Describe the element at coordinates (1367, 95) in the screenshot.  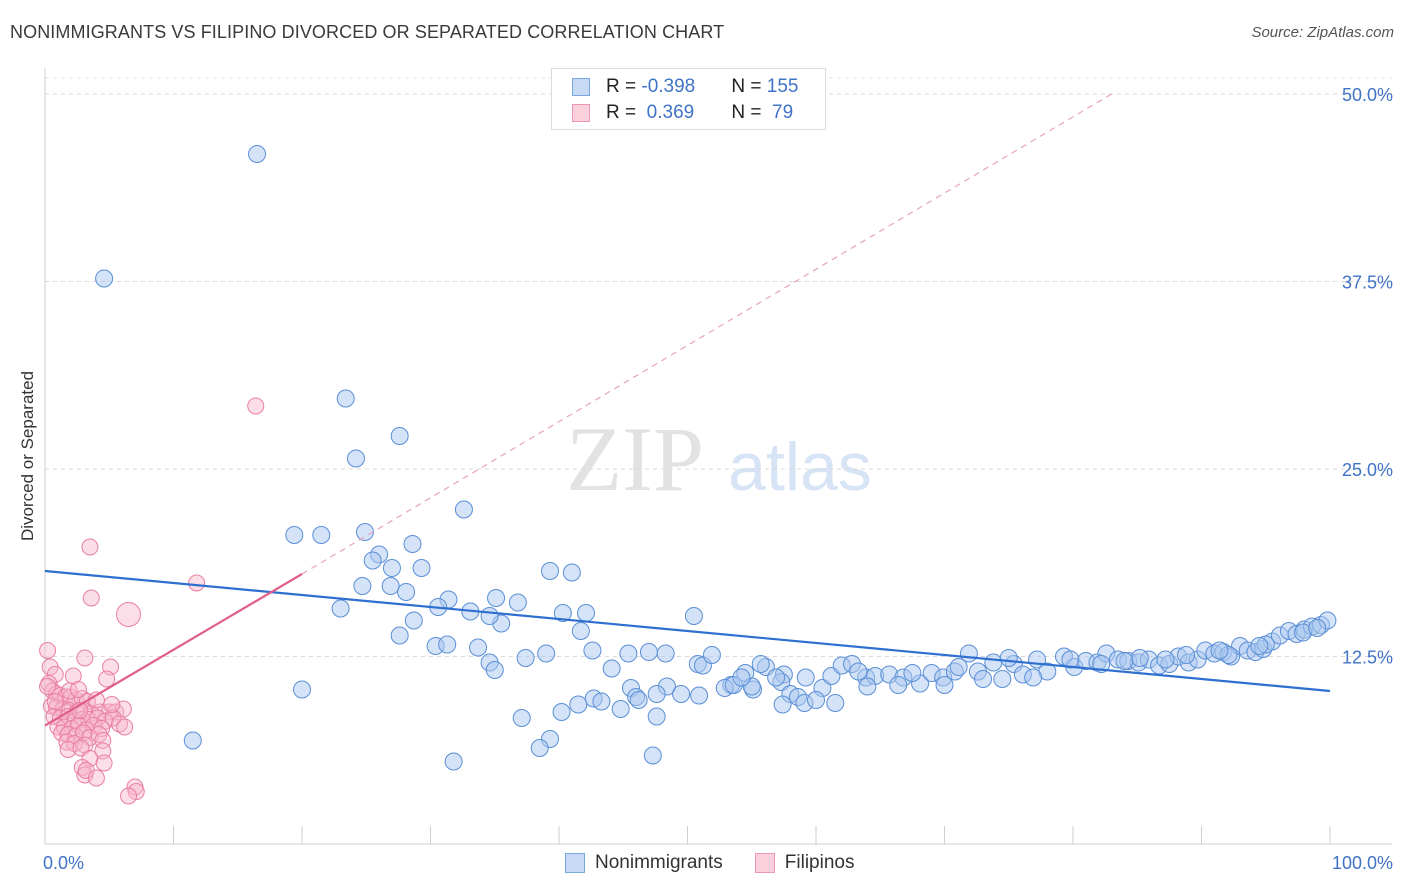
I see `y-tick-label: 50.0%` at that location.